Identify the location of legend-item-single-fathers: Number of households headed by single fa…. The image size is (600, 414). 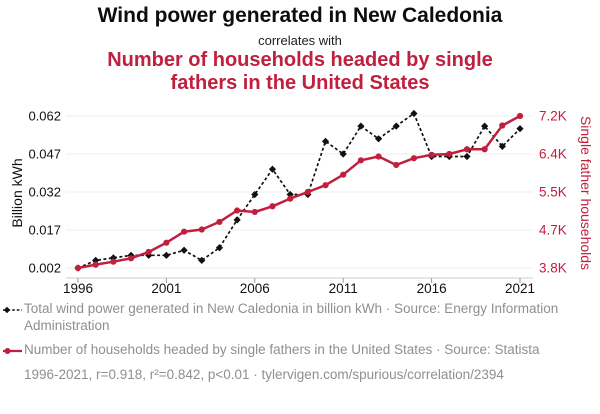
(289, 350).